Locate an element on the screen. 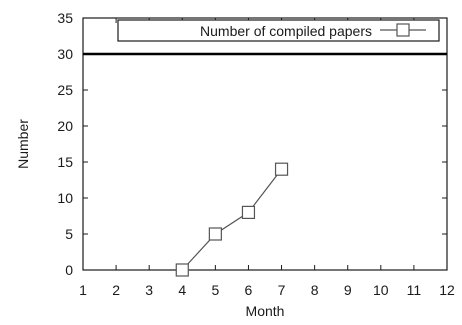 The height and width of the screenshot is (325, 462). x-tick-label: 10 is located at coordinates (381, 290).